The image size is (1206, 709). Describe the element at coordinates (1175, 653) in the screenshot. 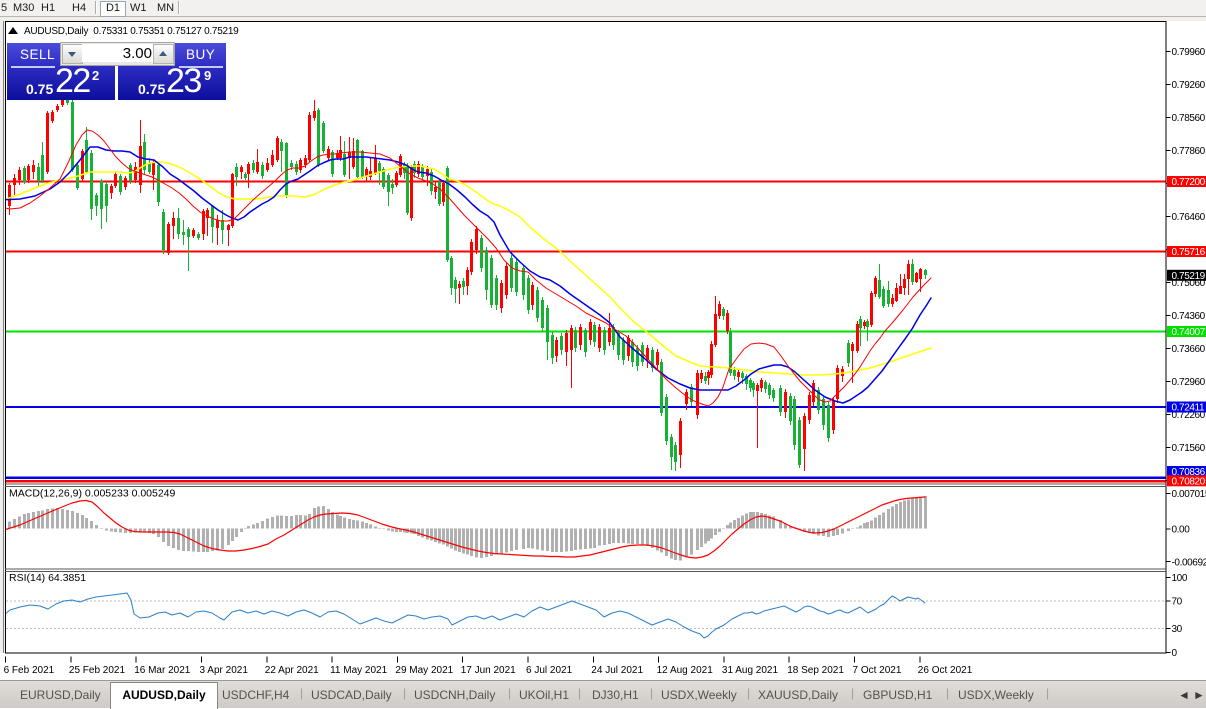

I see `svg-text: 0` at that location.